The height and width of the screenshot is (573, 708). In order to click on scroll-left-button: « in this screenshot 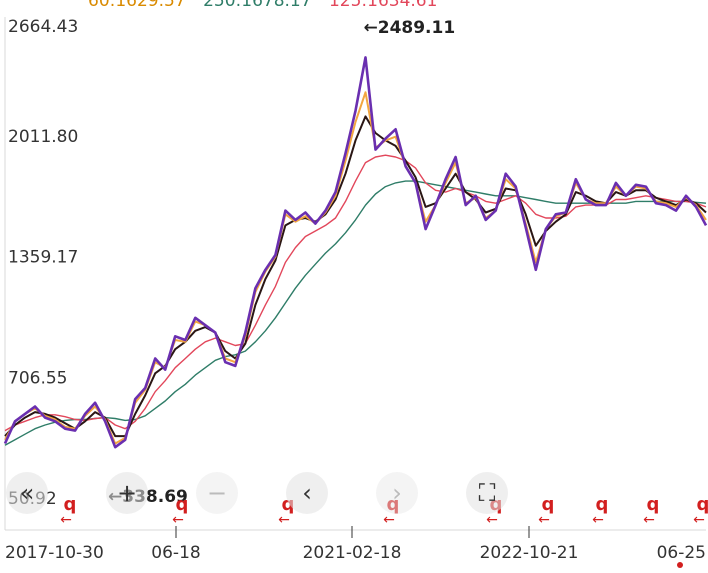, I will do `click(27, 493)`.